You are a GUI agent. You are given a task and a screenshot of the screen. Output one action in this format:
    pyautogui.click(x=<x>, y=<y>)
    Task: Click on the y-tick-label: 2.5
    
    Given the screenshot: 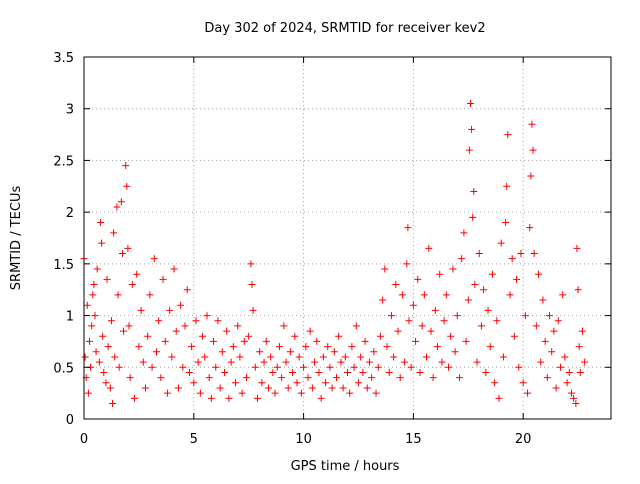 What is the action you would take?
    pyautogui.click(x=63, y=161)
    